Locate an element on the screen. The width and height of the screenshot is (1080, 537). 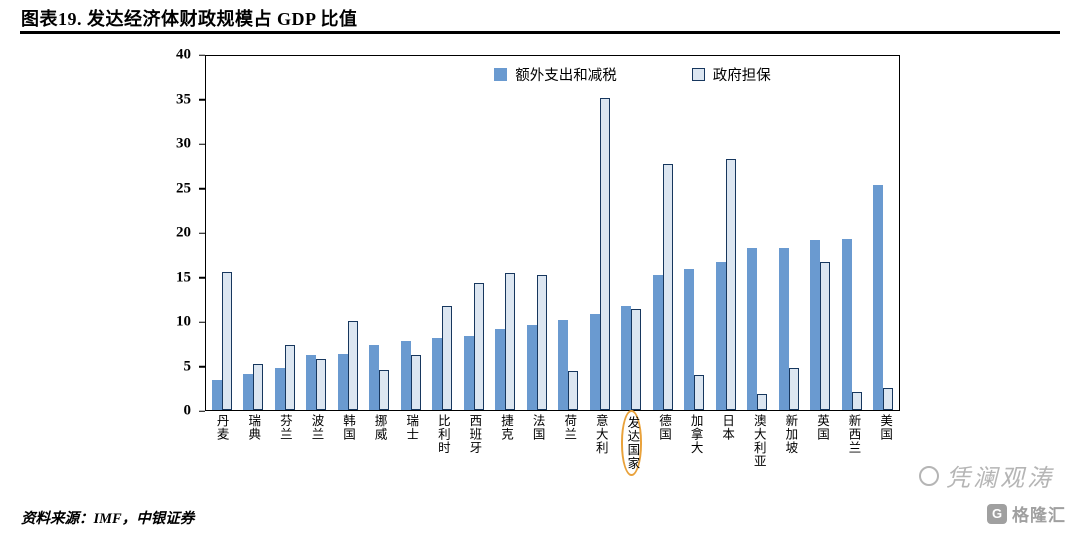
x-axis-category: 德国 is located at coordinates (663, 462).